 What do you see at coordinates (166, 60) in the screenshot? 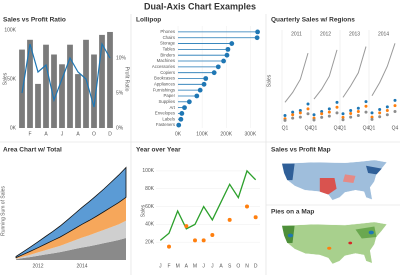
I see `category-label: Machines` at bounding box center [166, 60].